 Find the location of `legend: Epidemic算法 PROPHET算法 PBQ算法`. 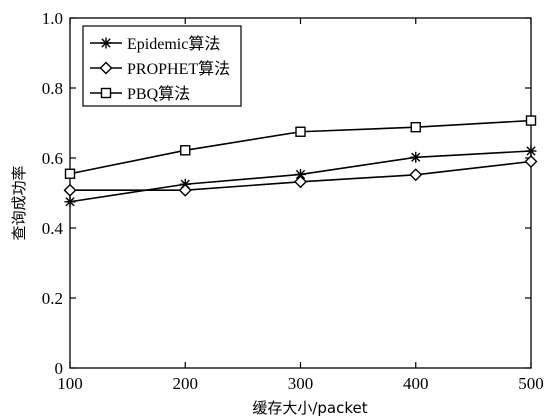

legend: Epidemic算法 PROPHET算法 PBQ算法 is located at coordinates (162, 66).